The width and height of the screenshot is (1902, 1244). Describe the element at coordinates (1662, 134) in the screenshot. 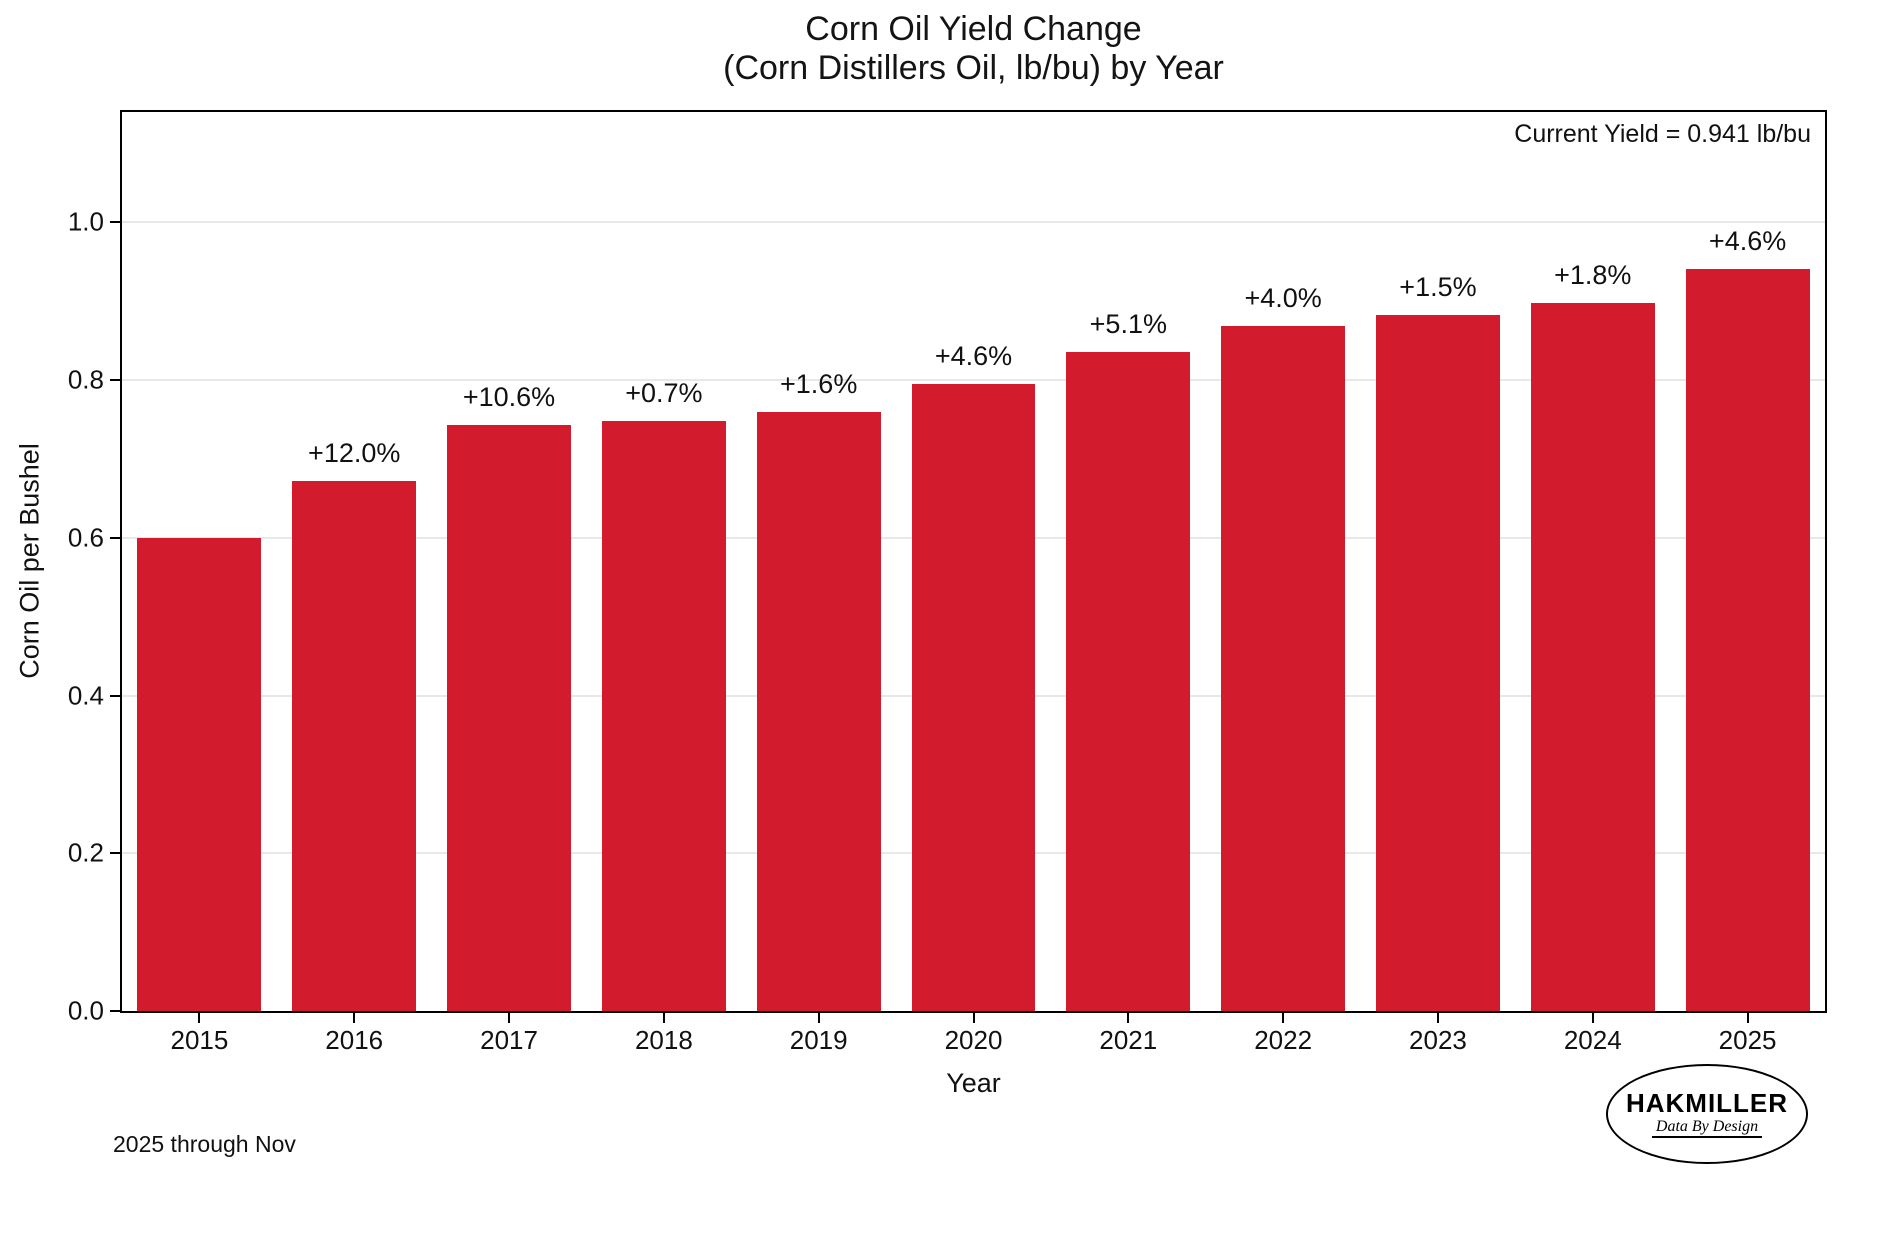

I see `current-yield-annotation: Current Yield = 0.941 lb/bu` at that location.